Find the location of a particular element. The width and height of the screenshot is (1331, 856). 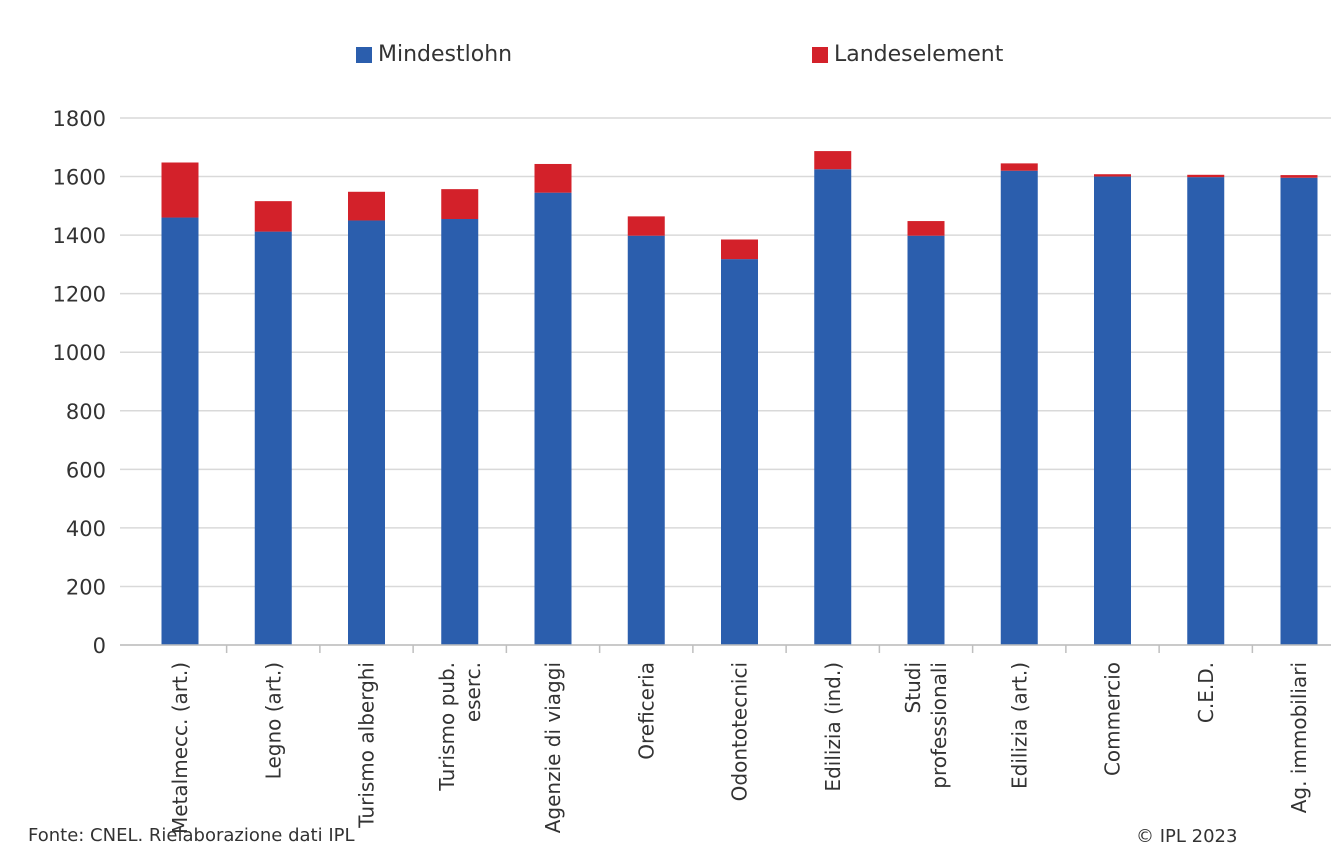

y-tick-label: 0 is located at coordinates (99, 646).